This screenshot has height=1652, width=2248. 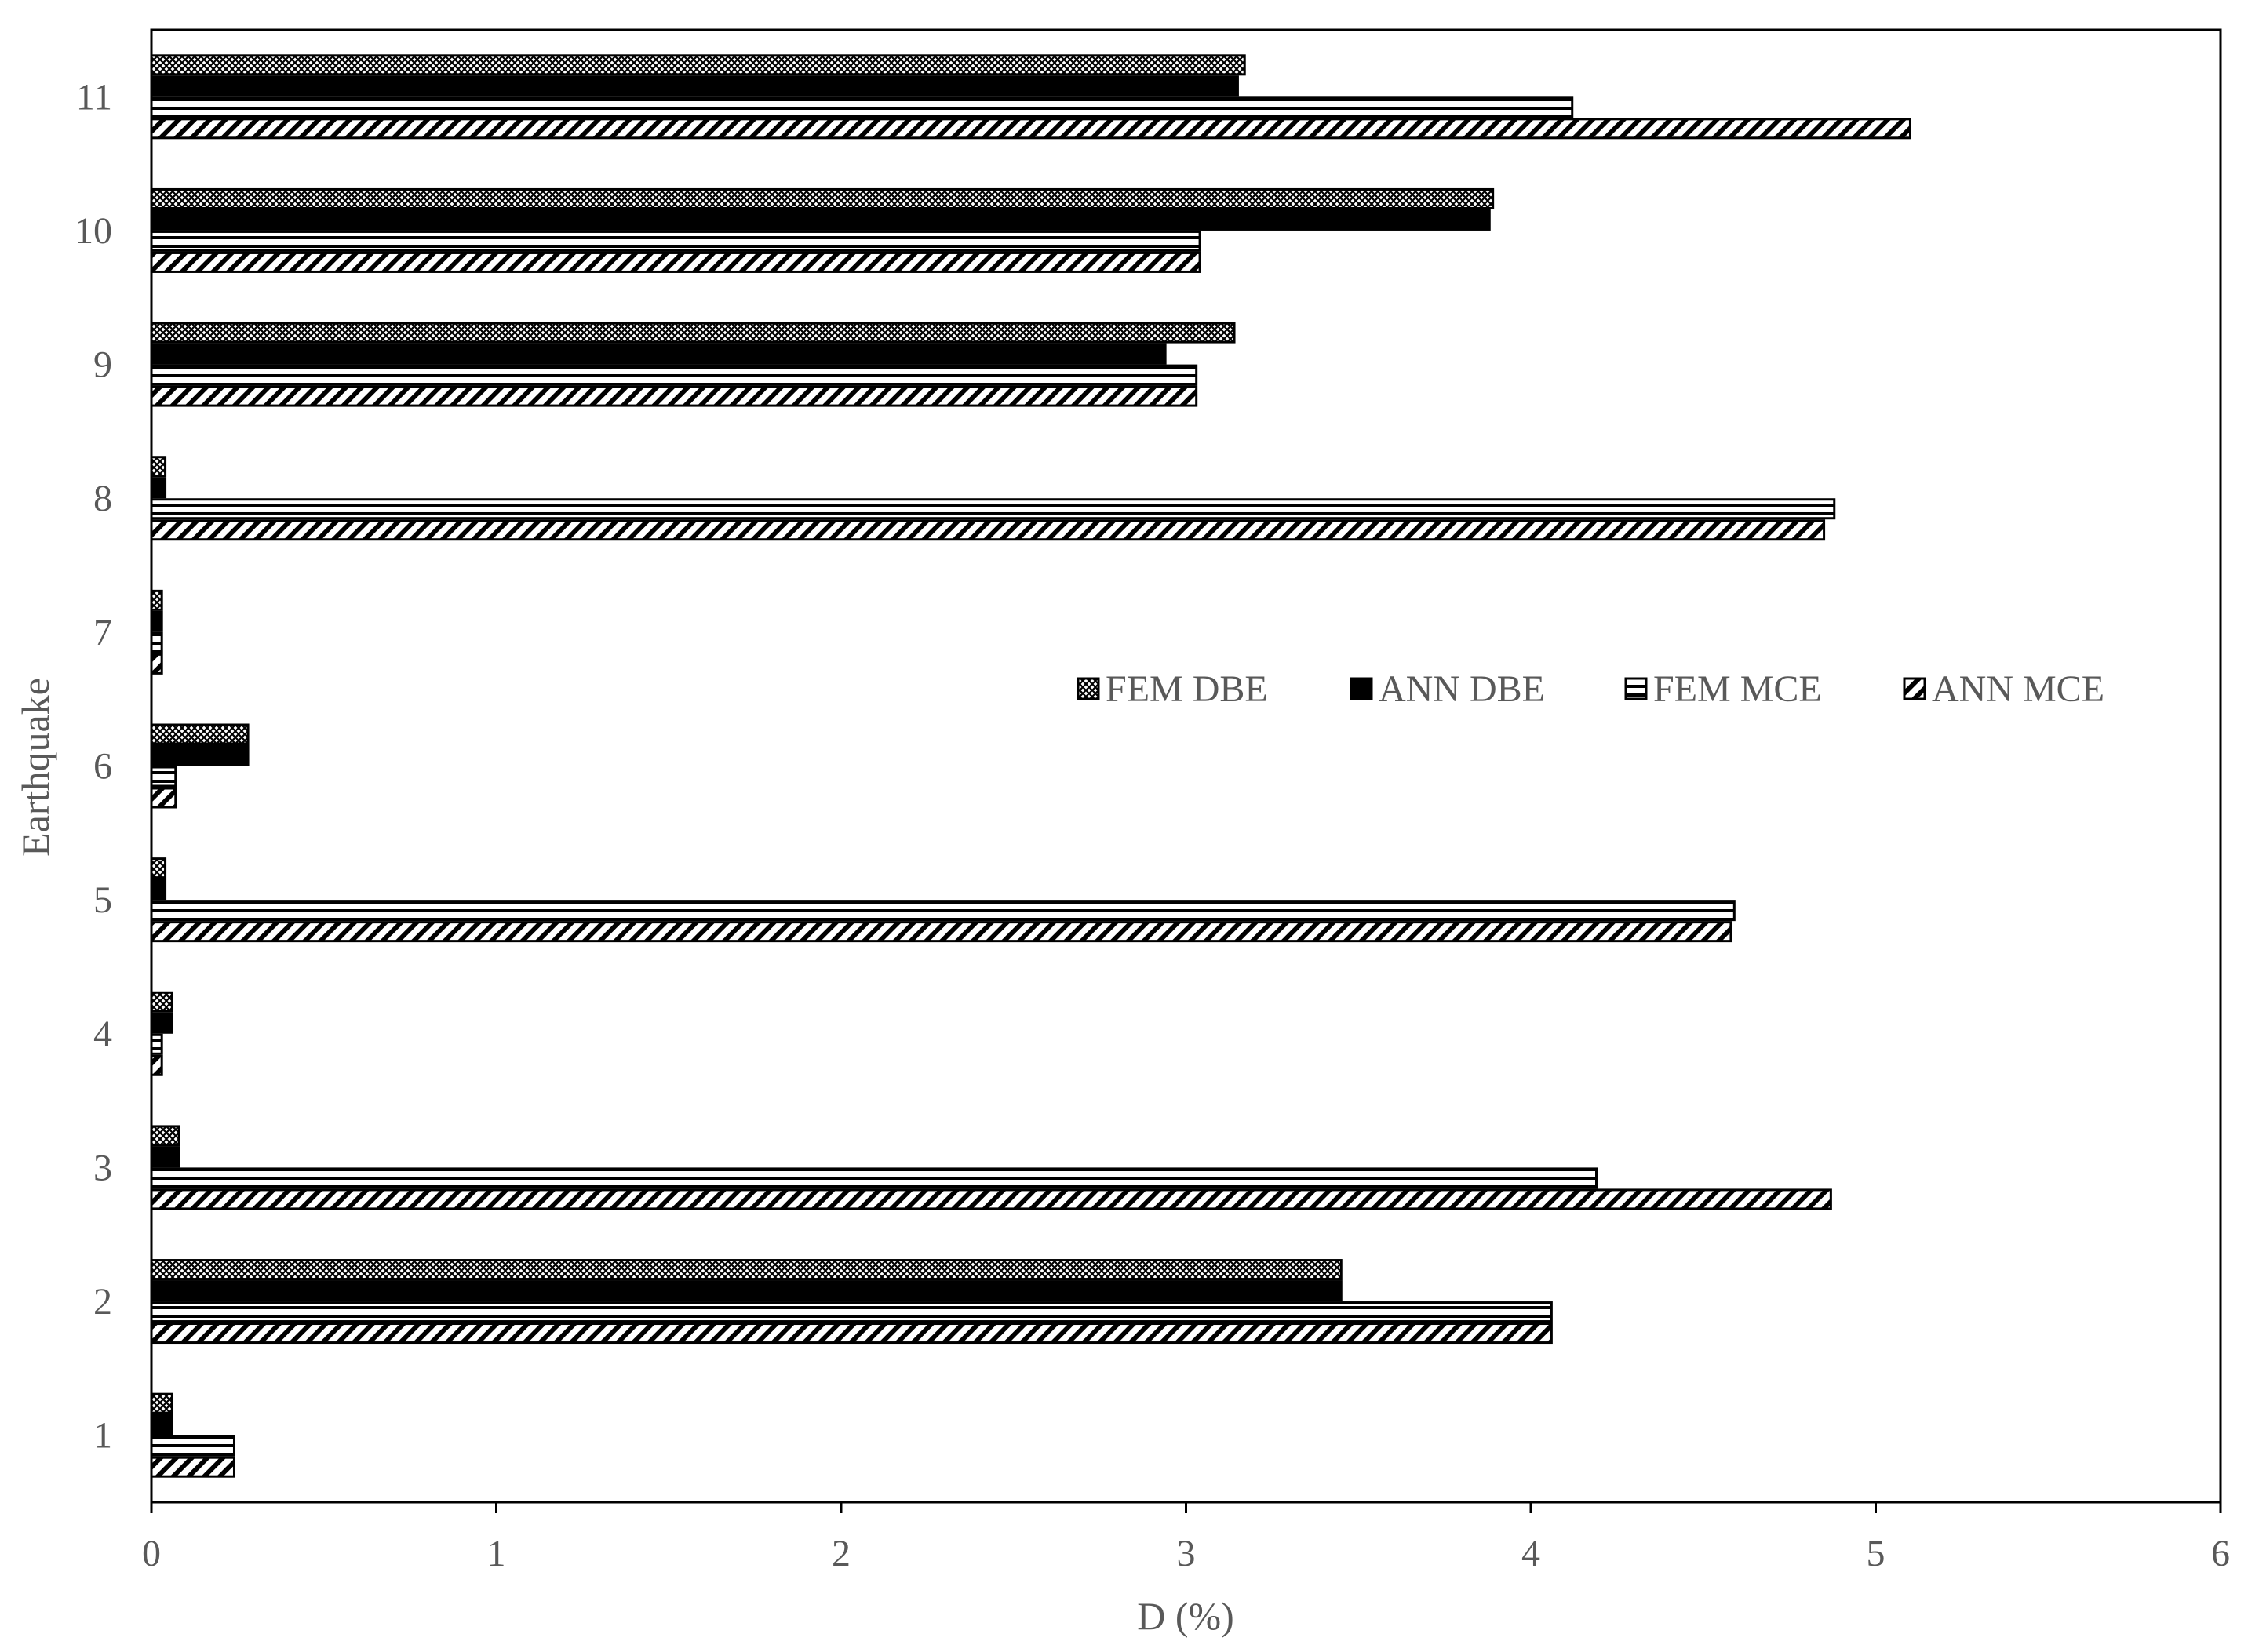 I want to click on legend-swatch-fem-mce, so click(x=1636, y=689).